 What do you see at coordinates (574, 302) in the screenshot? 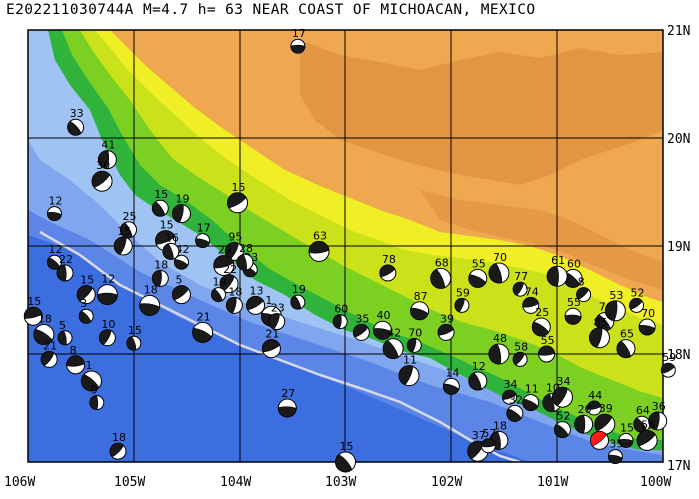
I see `event-depth-label: 55` at bounding box center [574, 302].